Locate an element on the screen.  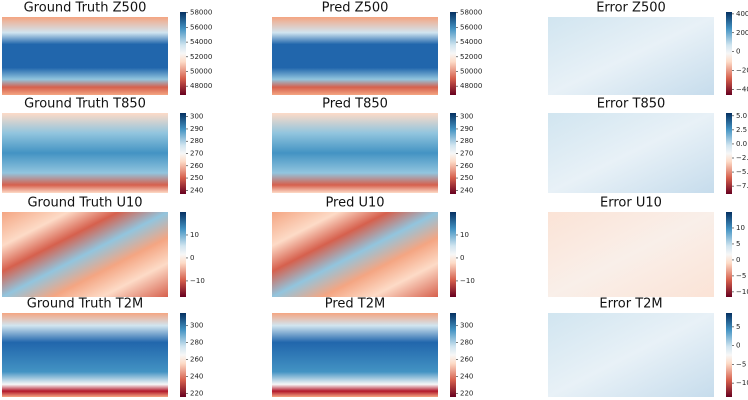
colorbar-tick-label: 2.5 is located at coordinates (741, 130).